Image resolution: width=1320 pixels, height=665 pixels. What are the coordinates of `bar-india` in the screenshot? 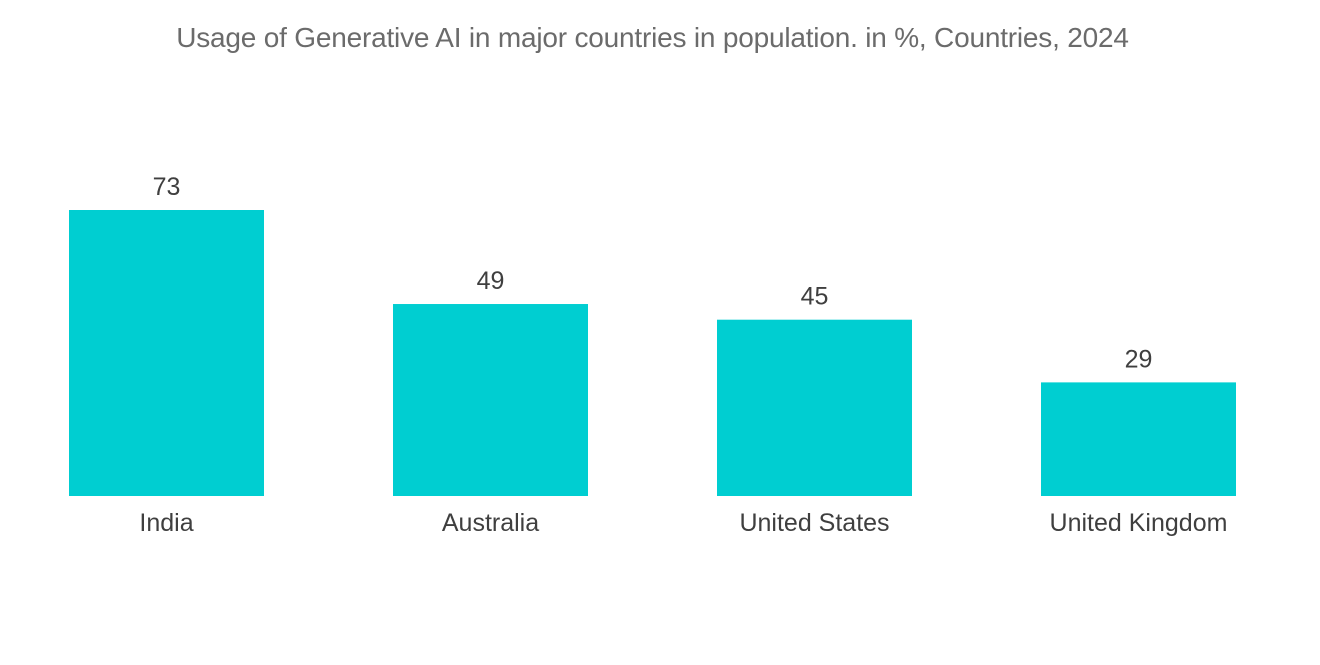 It's located at (166, 353).